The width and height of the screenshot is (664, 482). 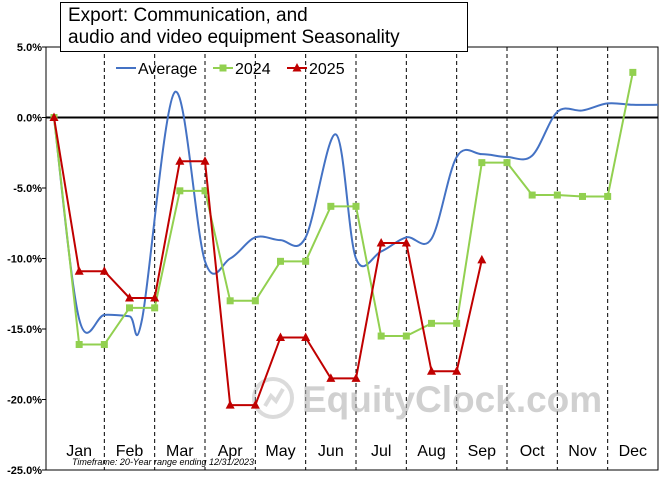 I want to click on legend-label: Average, so click(x=167, y=69).